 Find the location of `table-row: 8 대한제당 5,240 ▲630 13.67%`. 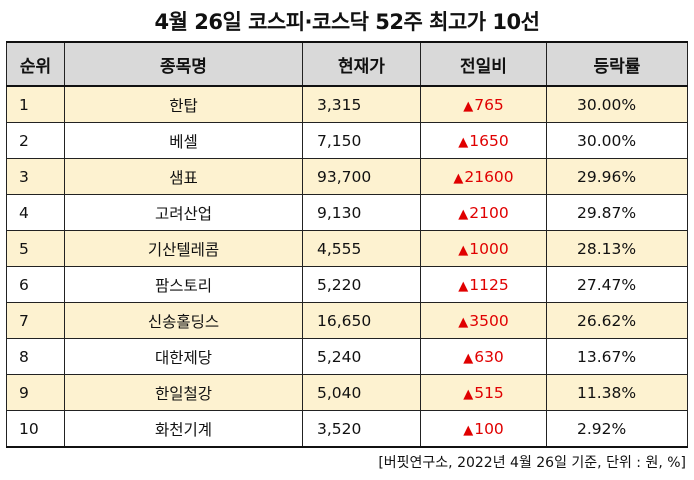

table-row: 8 대한제당 5,240 ▲630 13.67% is located at coordinates (347, 356).